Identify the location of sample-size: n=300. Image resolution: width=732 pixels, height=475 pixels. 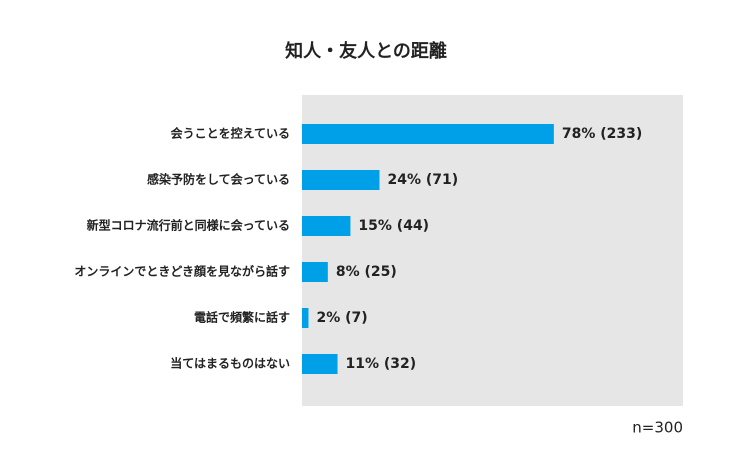
(657, 428).